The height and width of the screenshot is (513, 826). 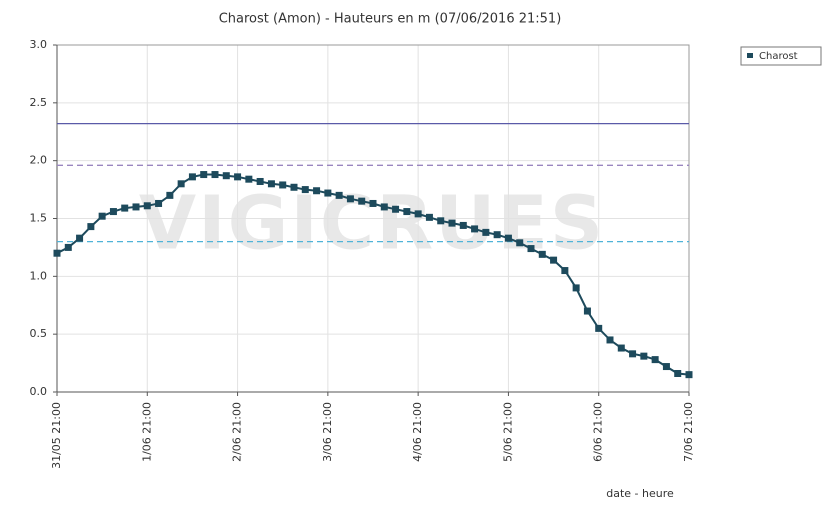 What do you see at coordinates (39, 218) in the screenshot?
I see `y-tick-label: 1.5` at bounding box center [39, 218].